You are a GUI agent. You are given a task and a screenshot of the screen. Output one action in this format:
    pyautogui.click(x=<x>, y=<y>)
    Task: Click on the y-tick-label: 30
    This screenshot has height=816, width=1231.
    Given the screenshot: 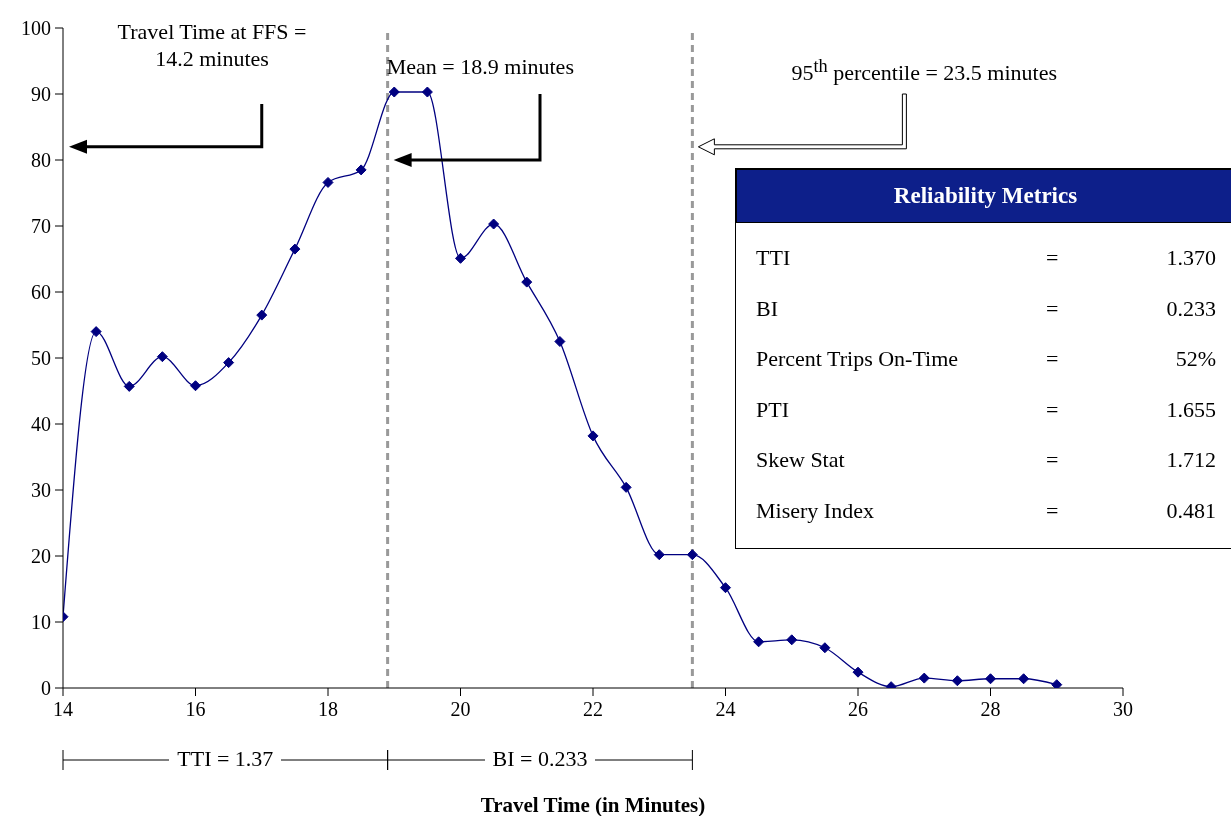 What is the action you would take?
    pyautogui.click(x=41, y=490)
    